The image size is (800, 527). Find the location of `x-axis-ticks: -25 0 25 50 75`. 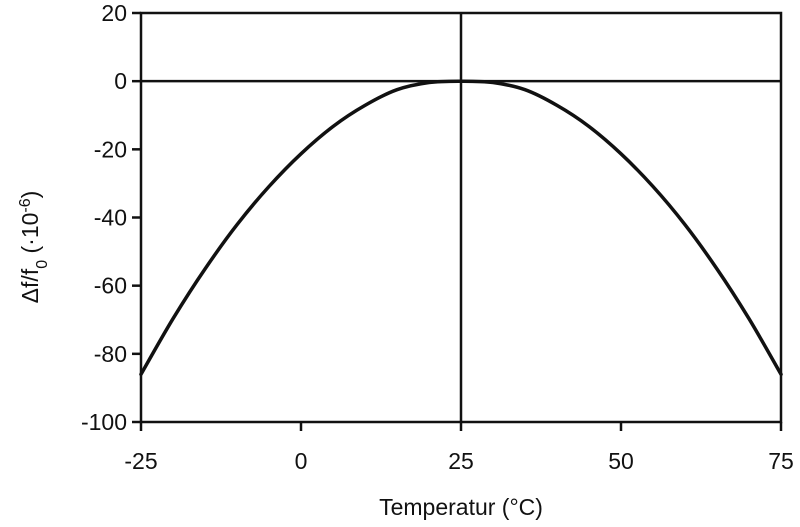

x-axis-ticks: -25 0 25 50 75 is located at coordinates (459, 448).